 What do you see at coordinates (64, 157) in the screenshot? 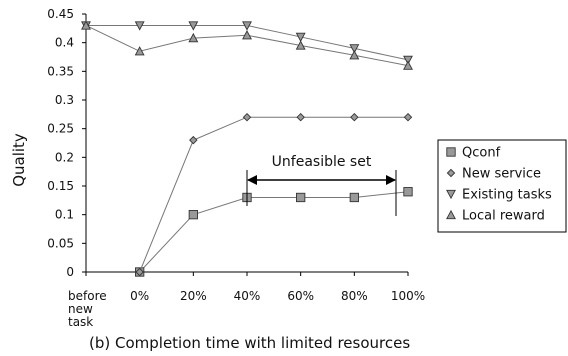
I see `y-tick-label: 0.2` at bounding box center [64, 157].